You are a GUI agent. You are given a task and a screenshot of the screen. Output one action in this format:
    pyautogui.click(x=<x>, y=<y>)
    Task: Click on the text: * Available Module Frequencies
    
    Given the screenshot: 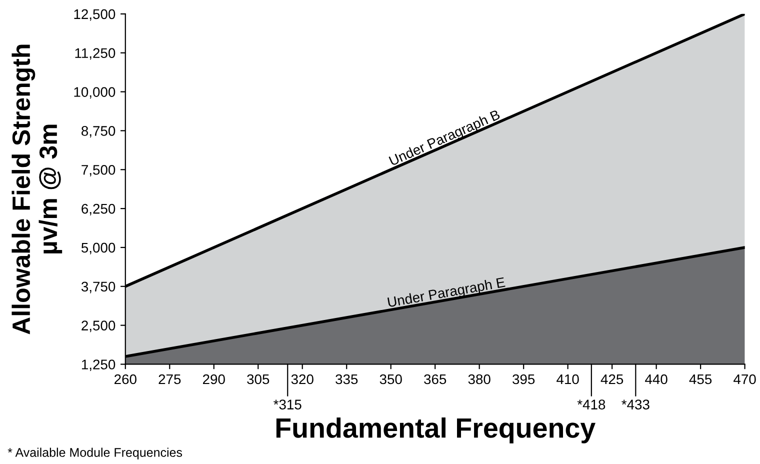 What is the action you would take?
    pyautogui.click(x=95, y=454)
    